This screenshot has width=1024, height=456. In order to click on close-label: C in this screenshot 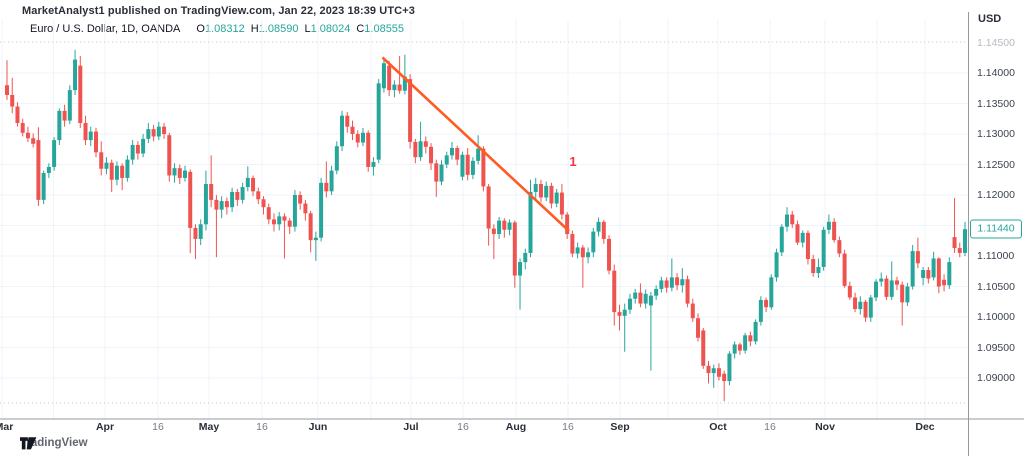, I will do `click(360, 29)`.